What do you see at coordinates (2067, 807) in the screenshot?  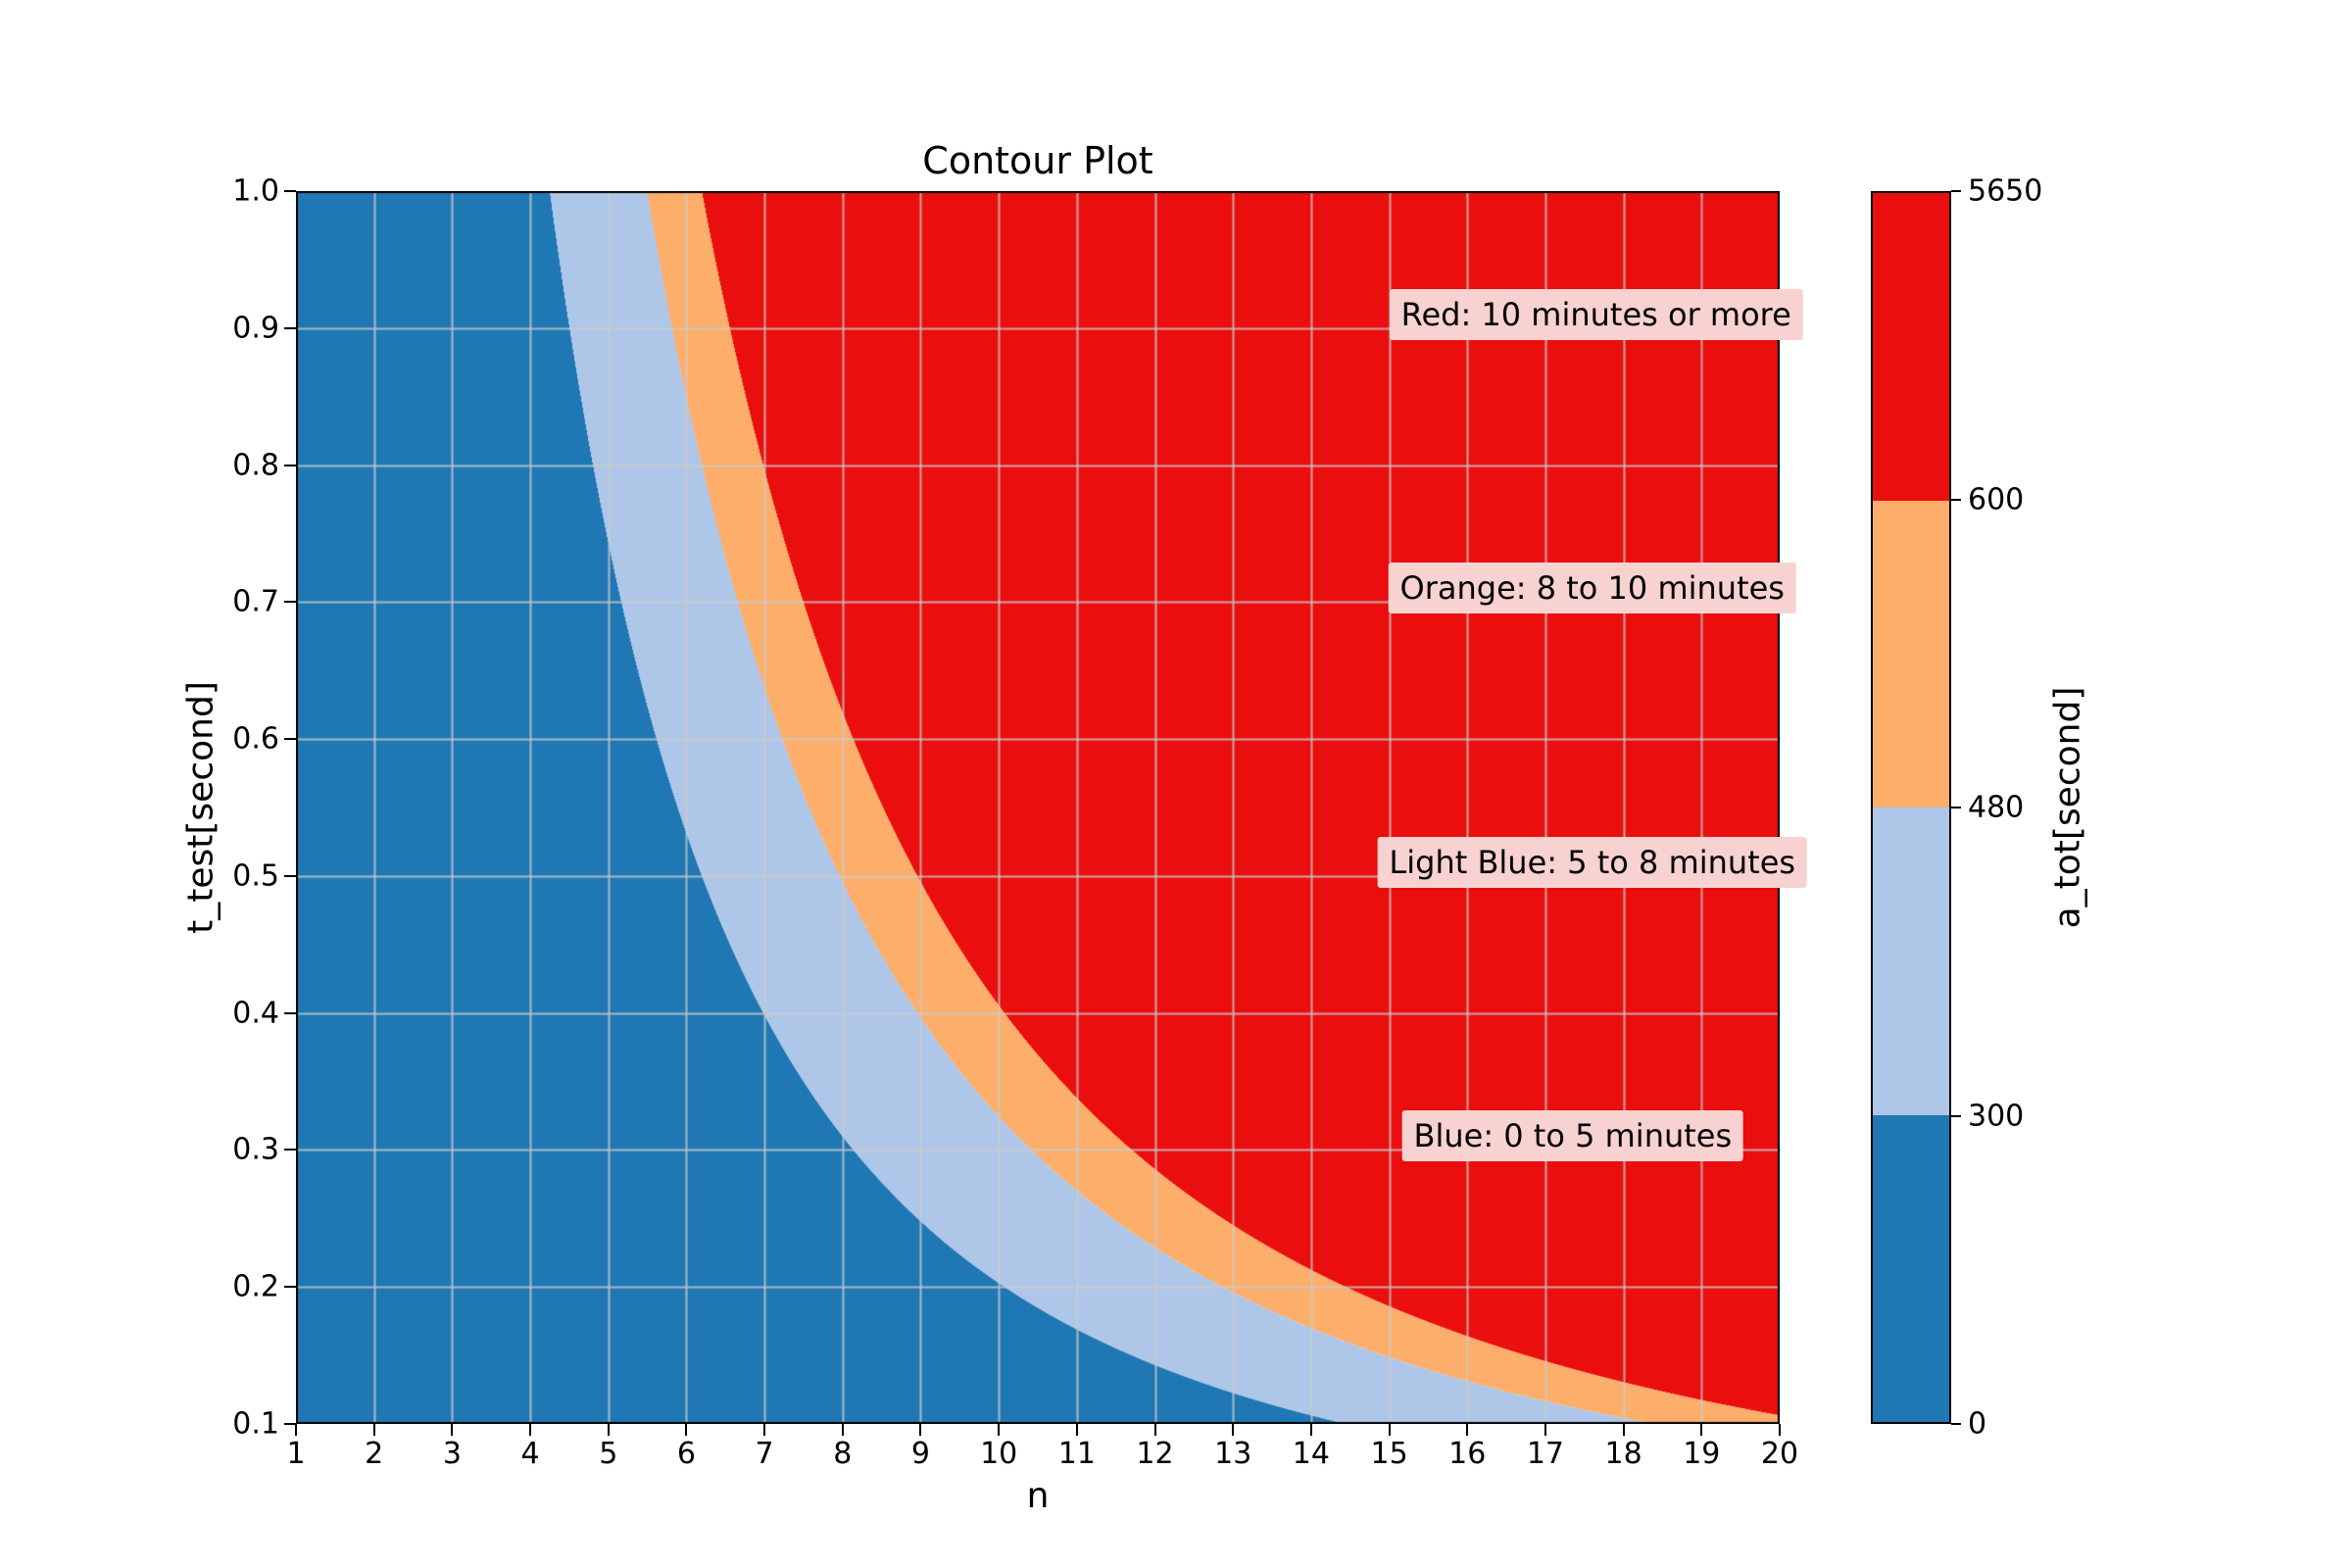 I see `colorbar-label: a_tot[second]` at bounding box center [2067, 807].